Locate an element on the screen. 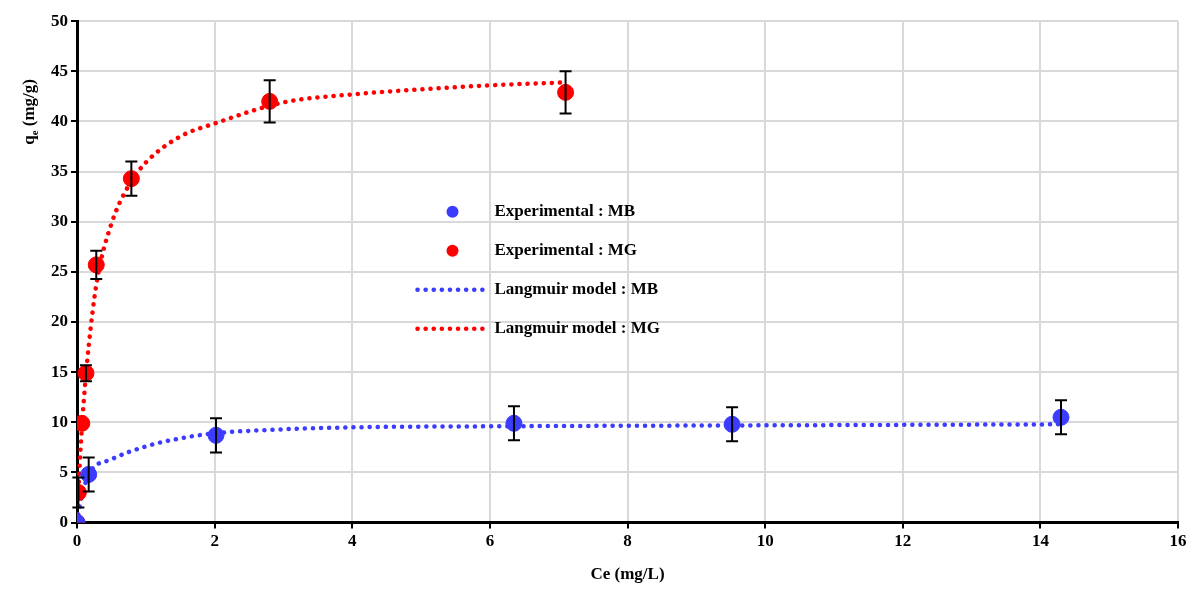 This screenshot has height=603, width=1200. x-tick-label: 10 is located at coordinates (765, 541).